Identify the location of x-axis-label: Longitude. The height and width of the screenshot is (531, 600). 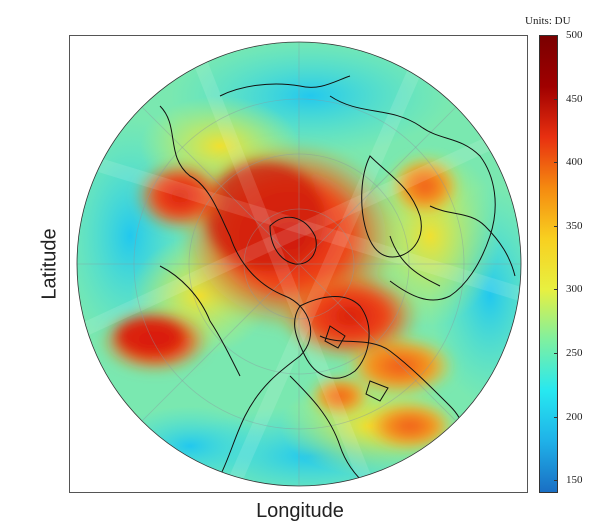
(300, 511).